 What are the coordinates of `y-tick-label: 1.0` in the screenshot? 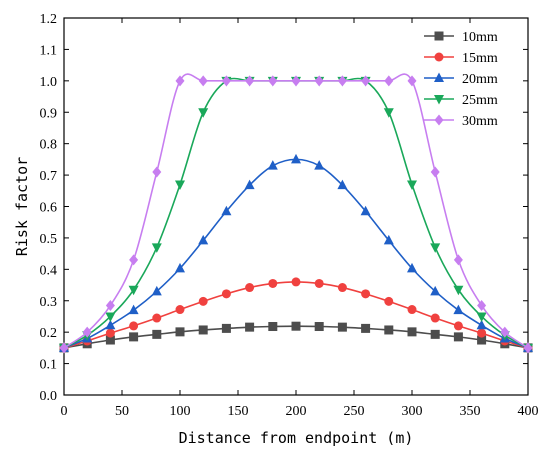 It's located at (49, 82).